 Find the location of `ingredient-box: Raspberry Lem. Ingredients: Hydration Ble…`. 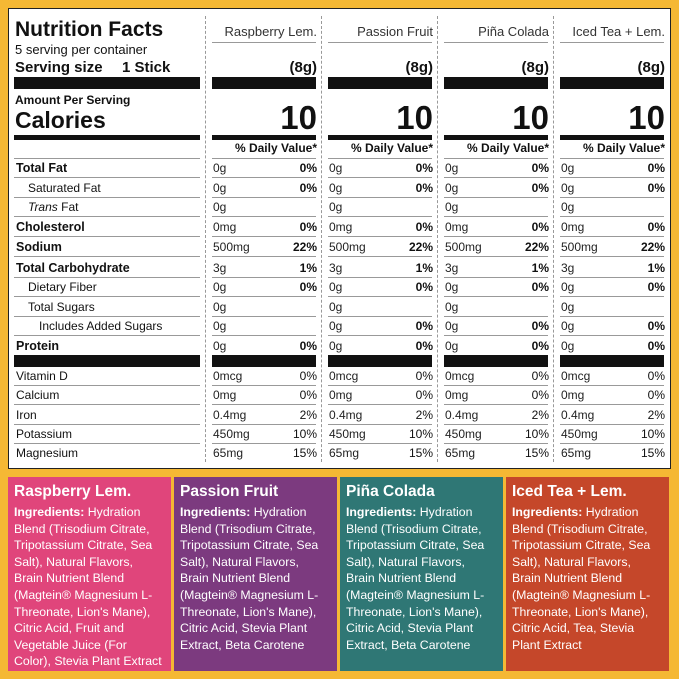

ingredient-box: Raspberry Lem. Ingredients: Hydration Ble… is located at coordinates (89, 574).